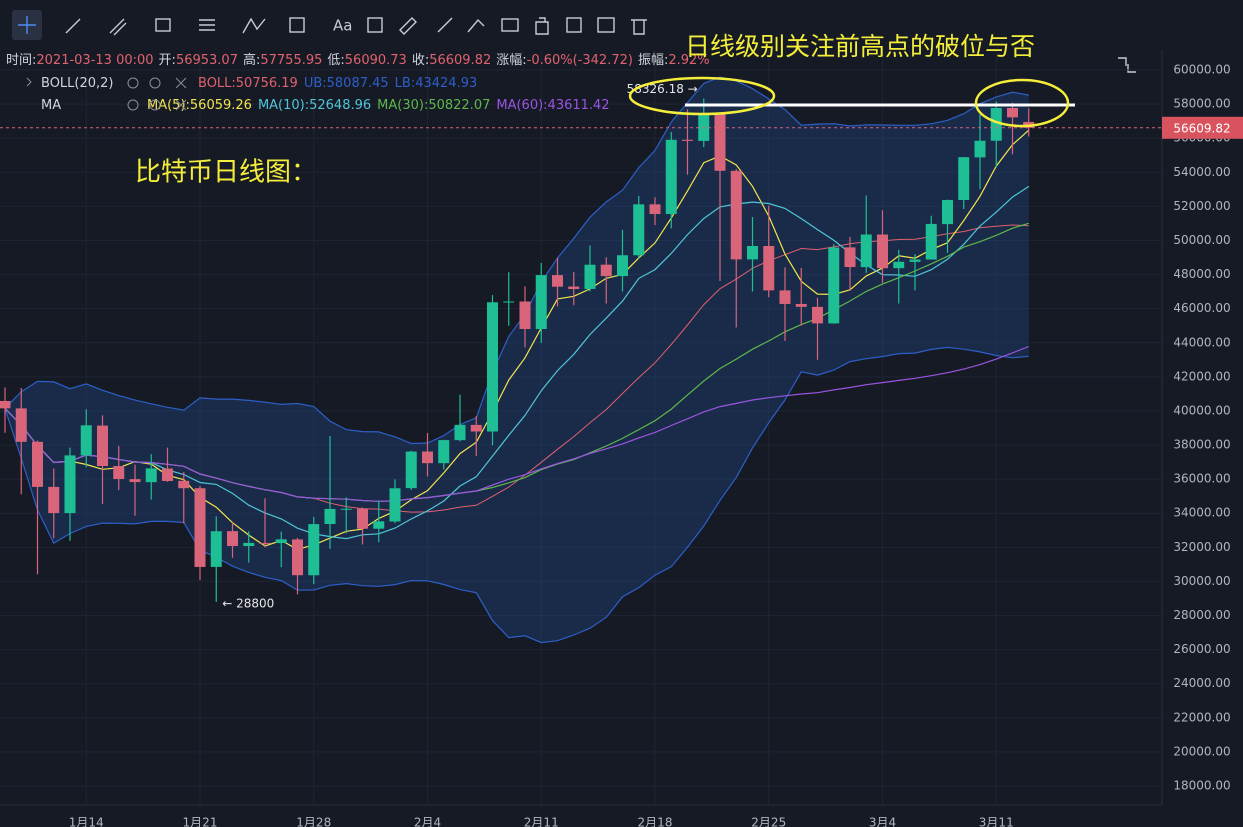  What do you see at coordinates (254, 25) in the screenshot?
I see `wave-tool` at bounding box center [254, 25].